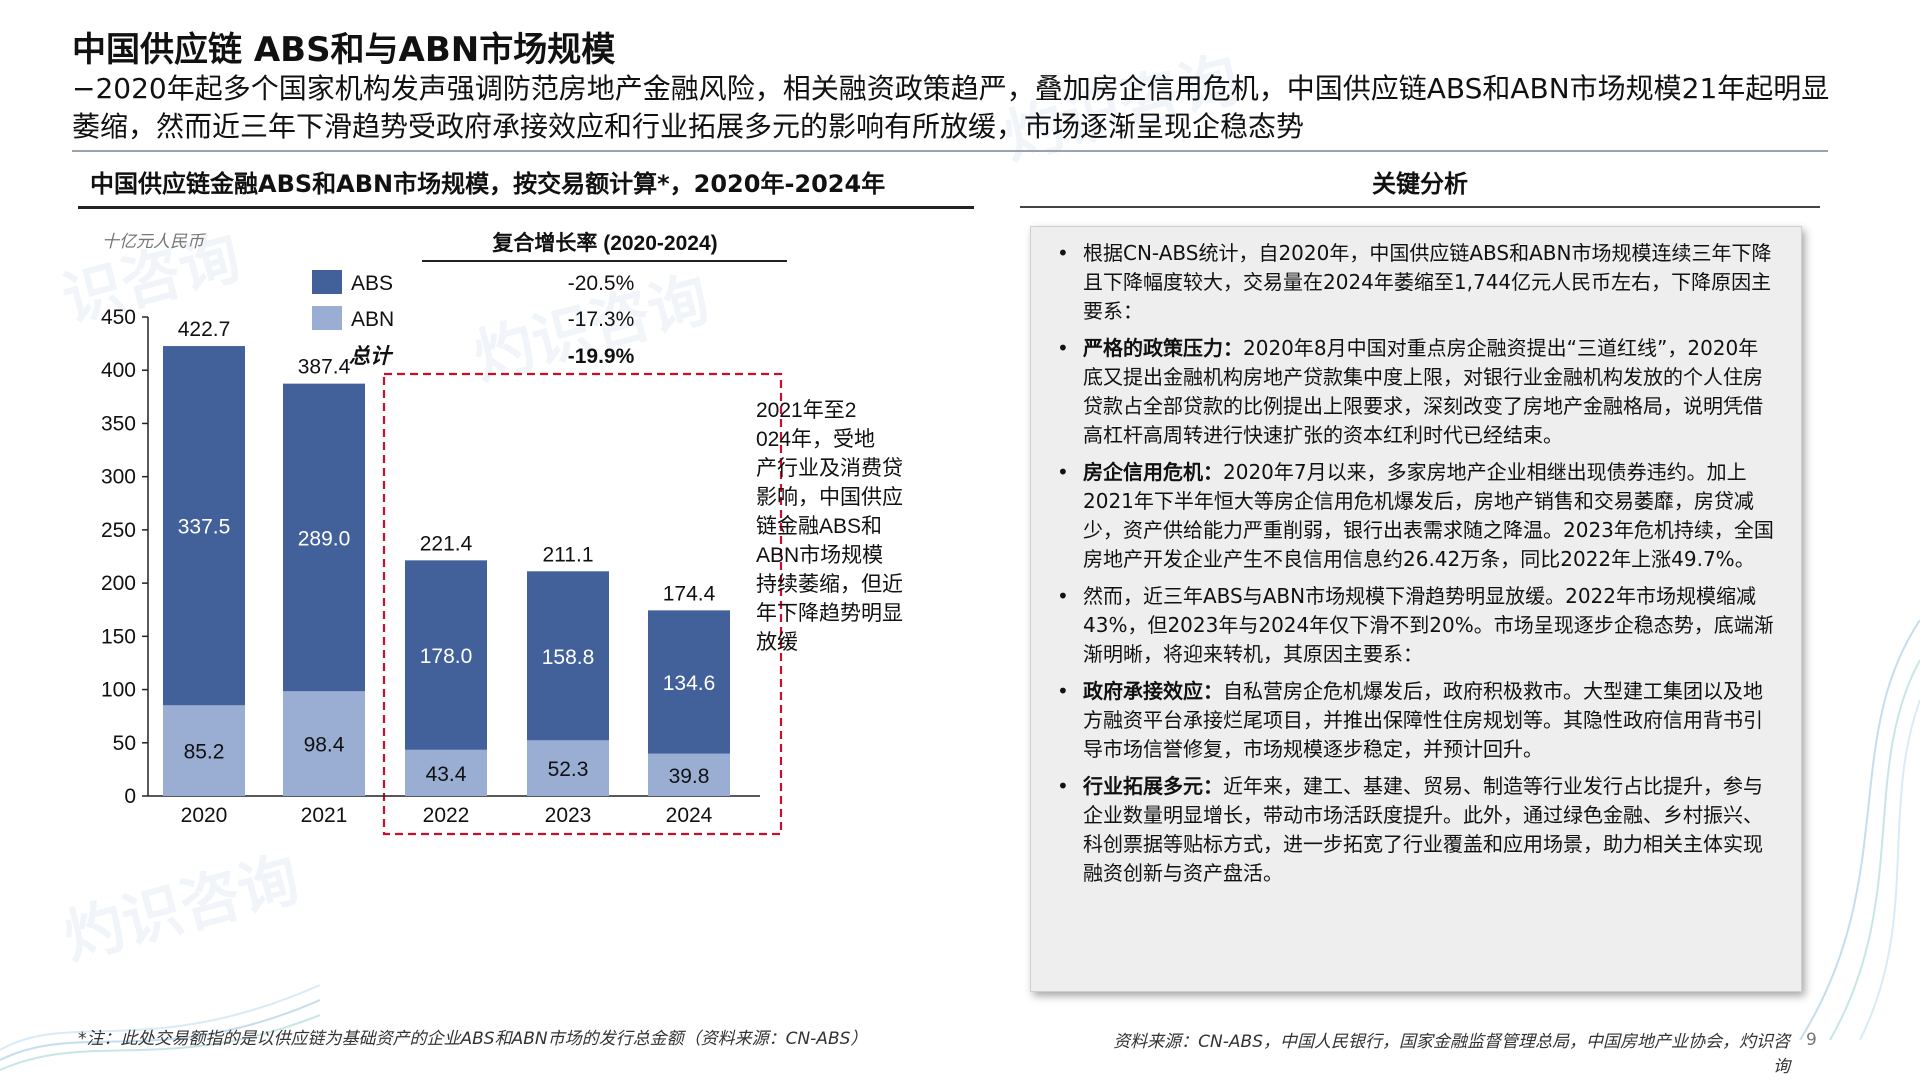 This screenshot has width=1920, height=1080. I want to click on annotation-line: 放缓, so click(777, 642).